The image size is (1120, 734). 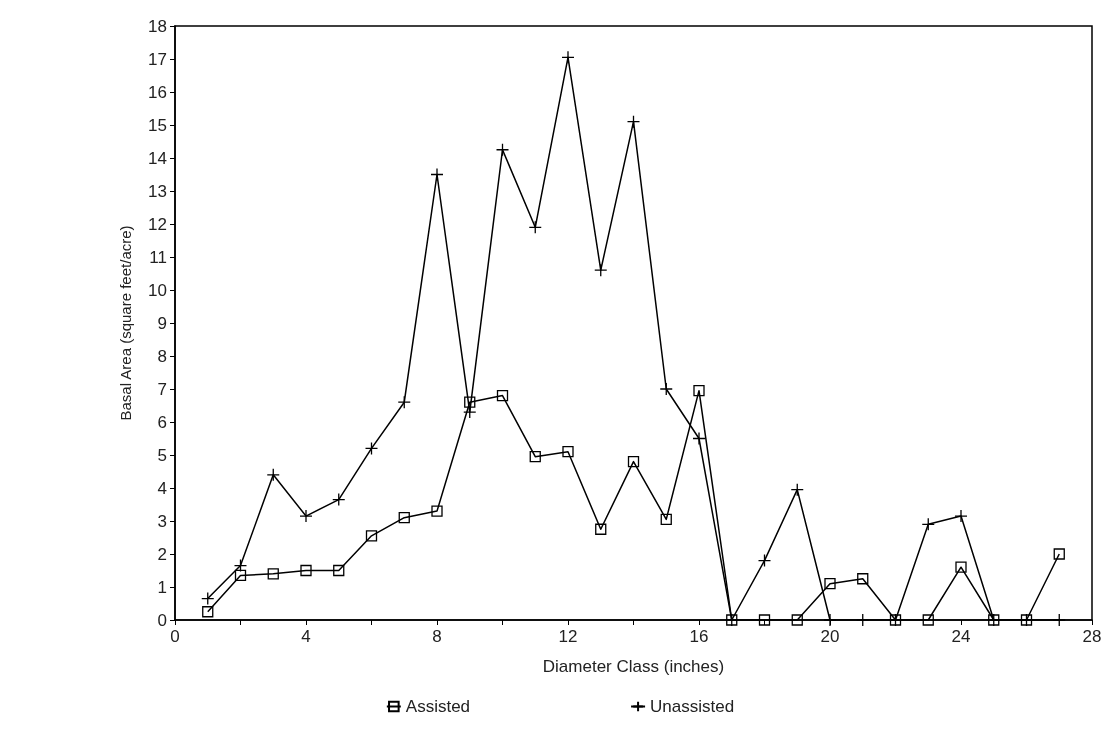 What do you see at coordinates (157, 290) in the screenshot?
I see `y-tick-label: 10` at bounding box center [157, 290].